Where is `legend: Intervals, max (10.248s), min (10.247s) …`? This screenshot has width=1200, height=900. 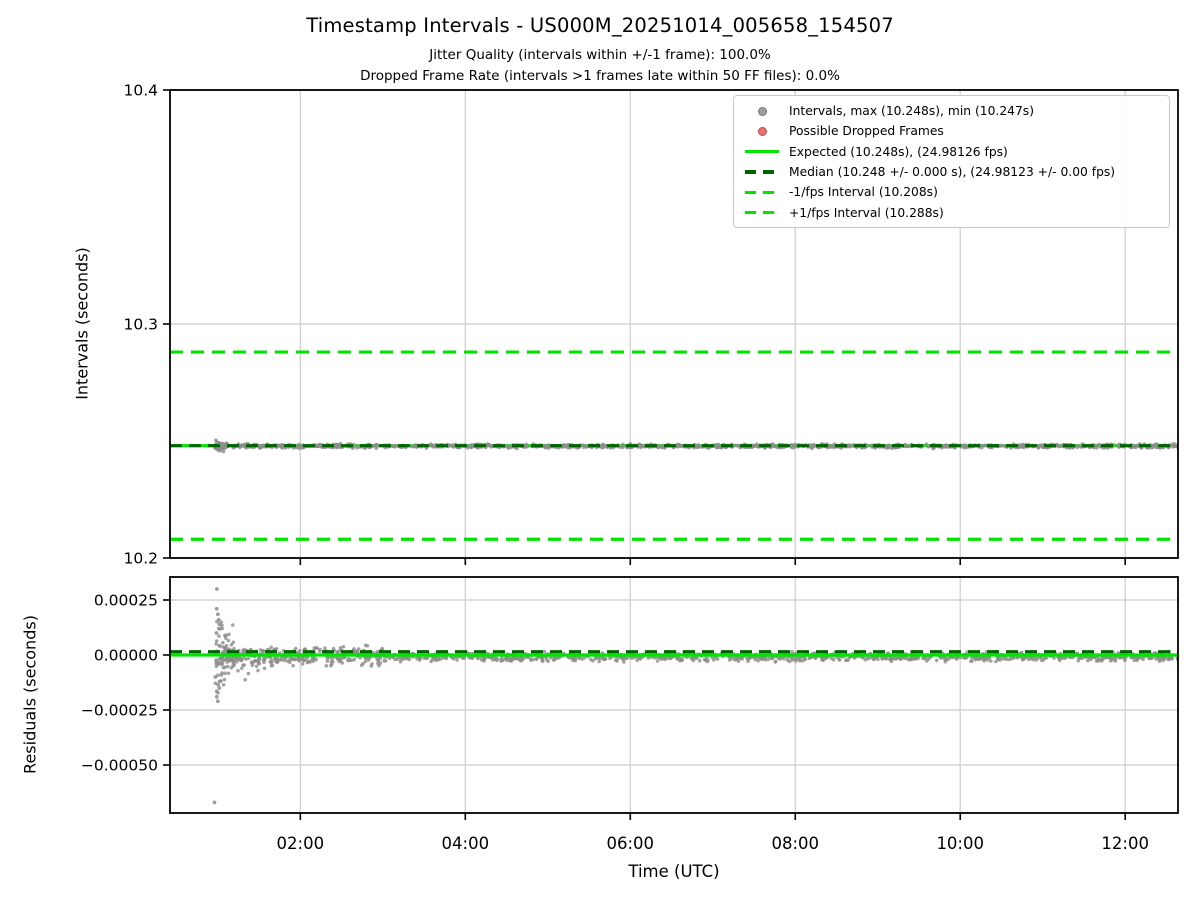
legend: Intervals, max (10.248s), min (10.247s) … is located at coordinates (951, 161).